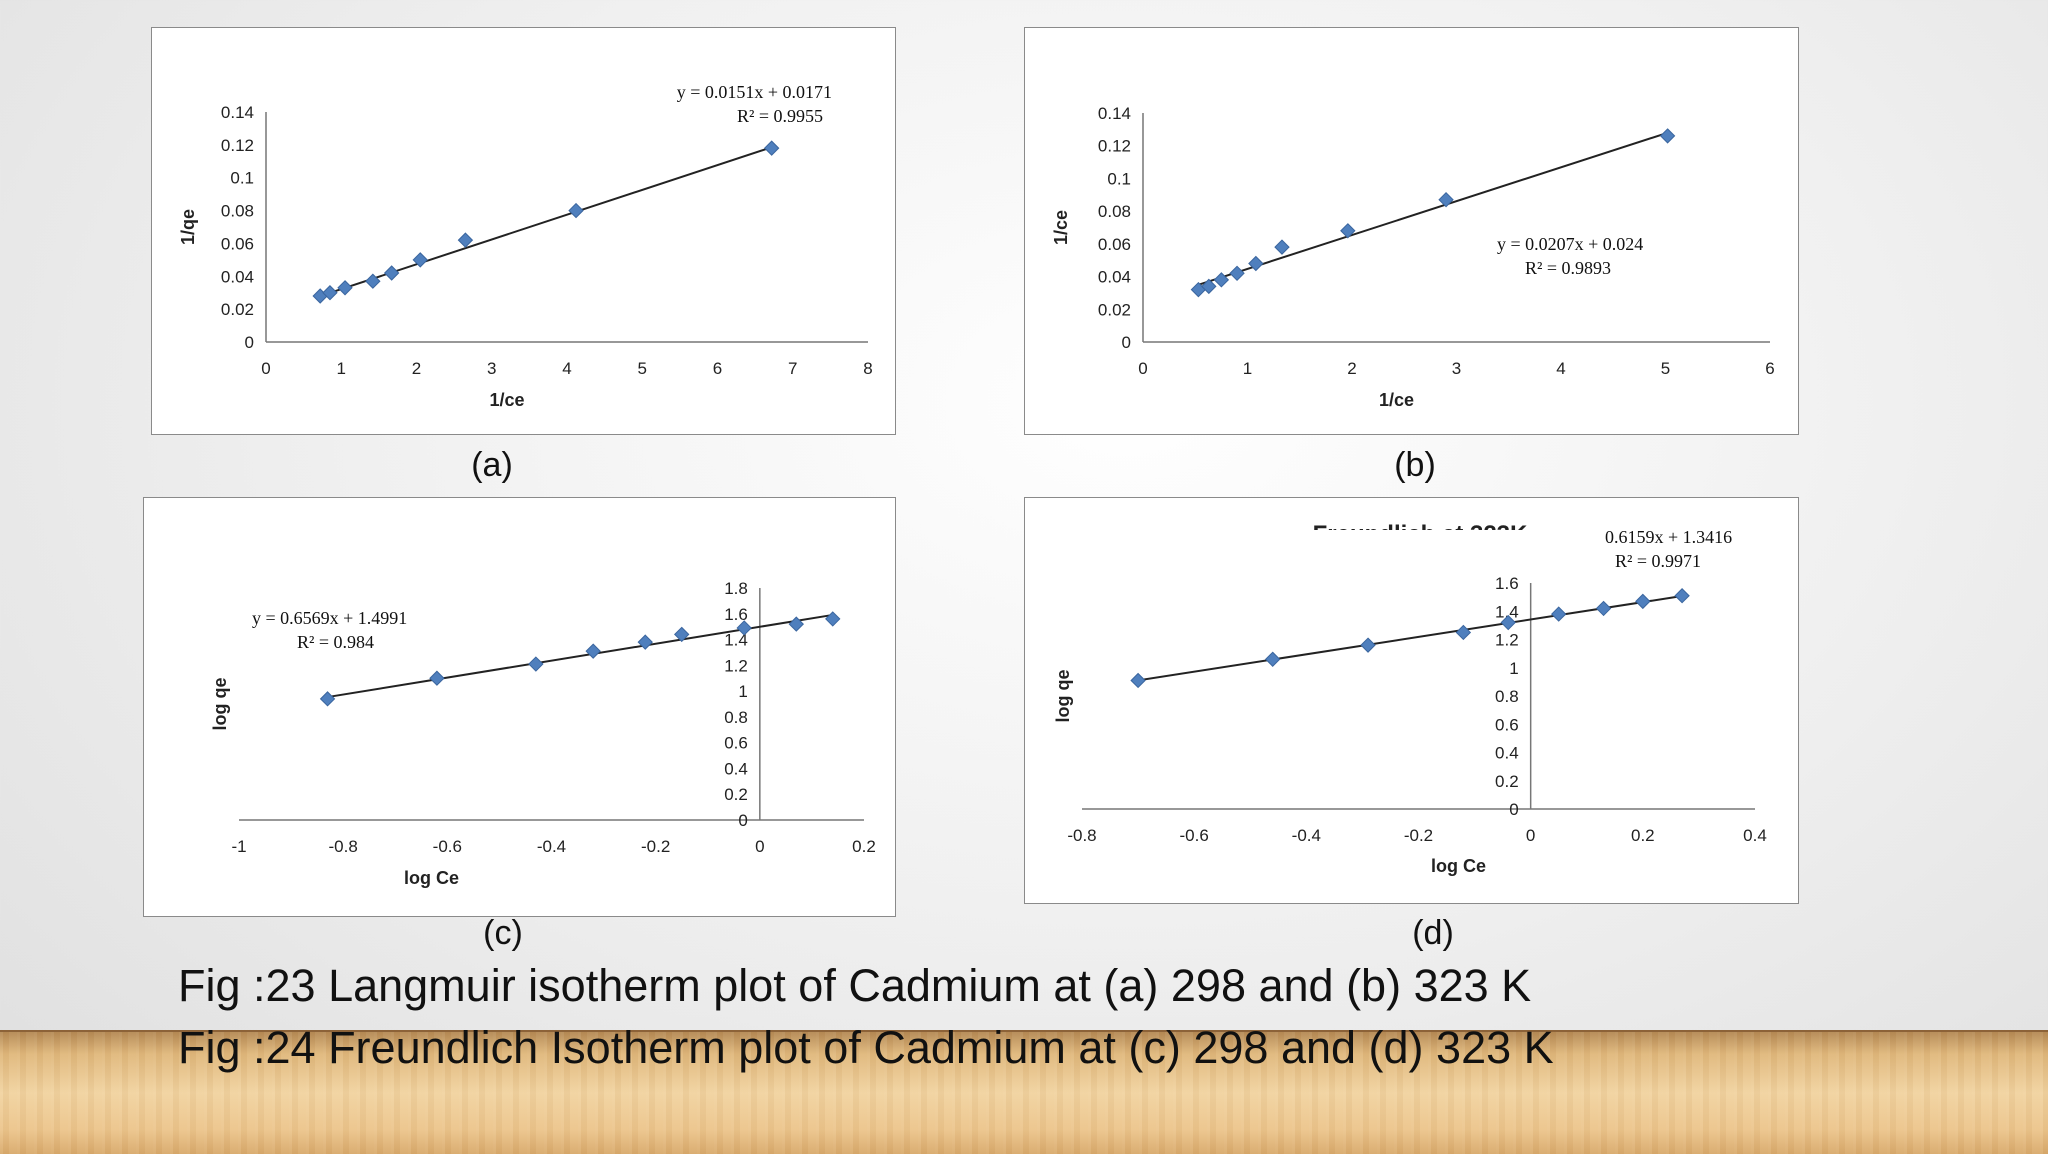  What do you see at coordinates (1665, 368) in the screenshot?
I see `x-tick-label: 5` at bounding box center [1665, 368].